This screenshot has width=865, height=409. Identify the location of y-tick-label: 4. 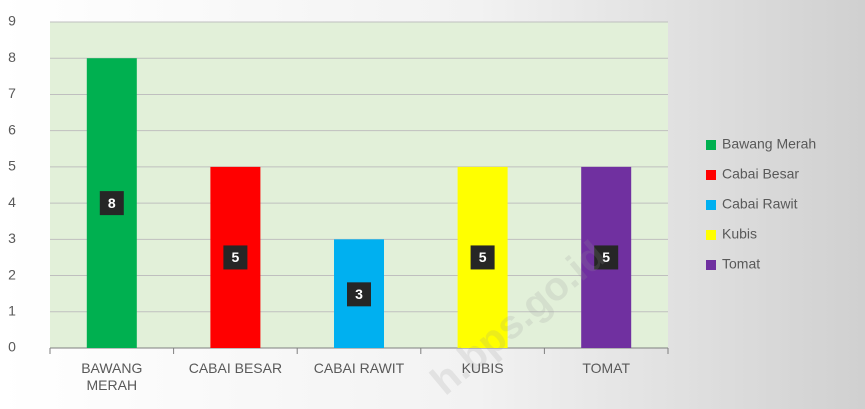
(12, 202).